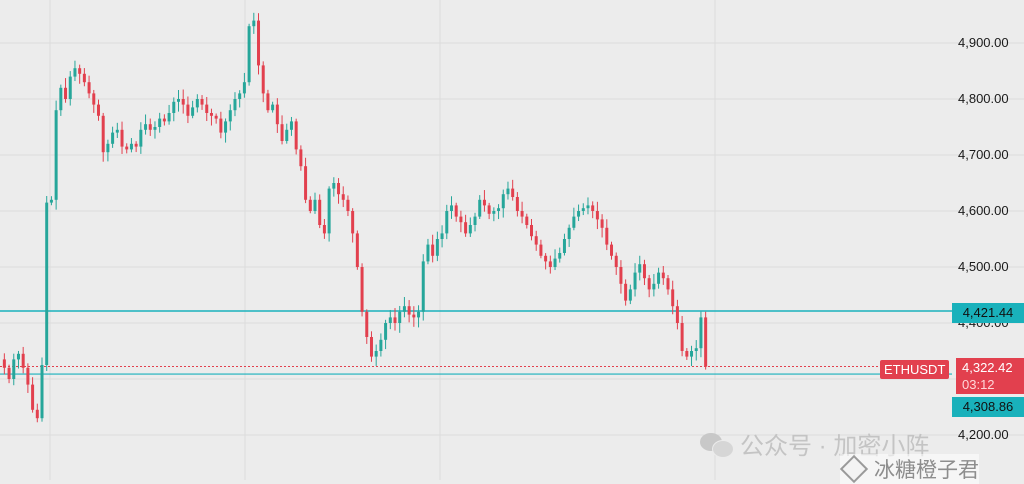  I want to click on lower-line-price-tag: 4,308.86, so click(988, 407).